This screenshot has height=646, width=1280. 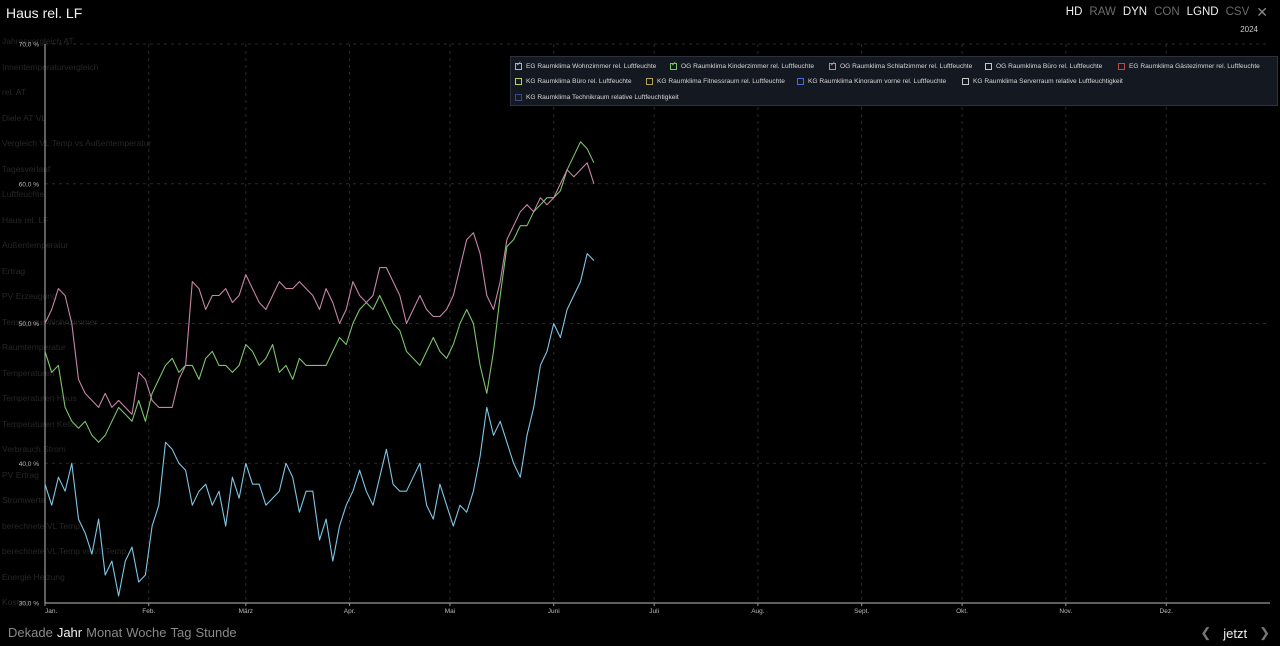 What do you see at coordinates (29, 45) in the screenshot?
I see `y-tick-label: 70,0 %` at bounding box center [29, 45].